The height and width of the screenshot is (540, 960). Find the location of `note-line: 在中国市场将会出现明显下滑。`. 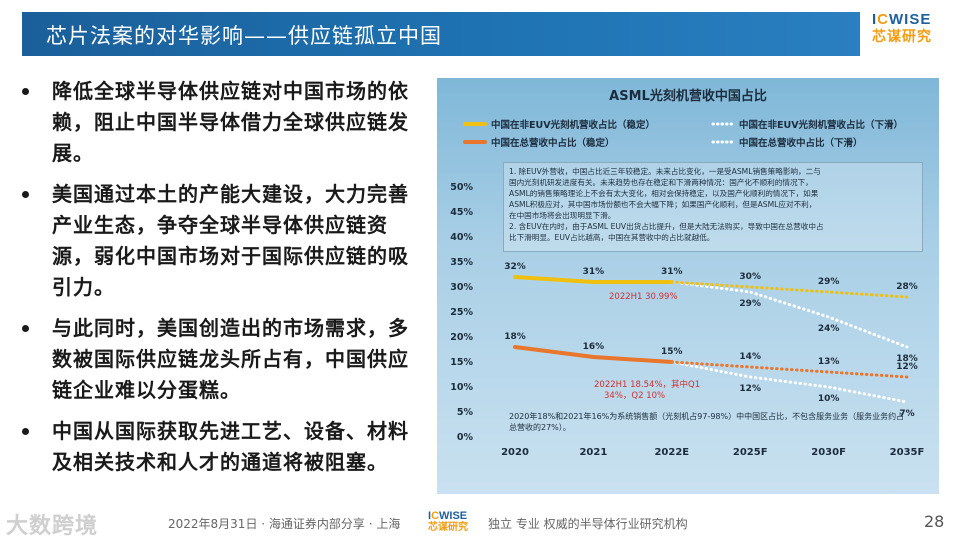

note-line: 在中国市场将会出现明显下滑。 is located at coordinates (562, 215).